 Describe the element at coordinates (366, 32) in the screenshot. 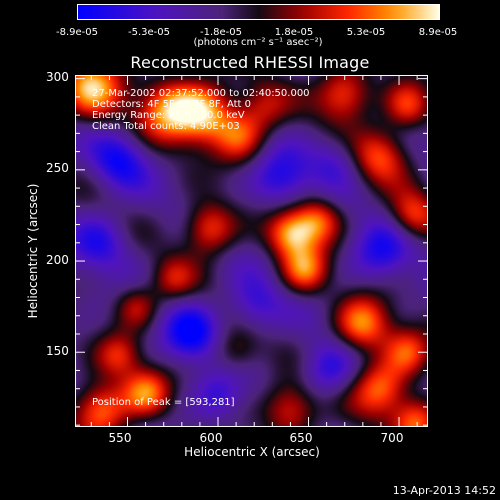

I see `colorbar-tick-label: 5.3e-05` at that location.